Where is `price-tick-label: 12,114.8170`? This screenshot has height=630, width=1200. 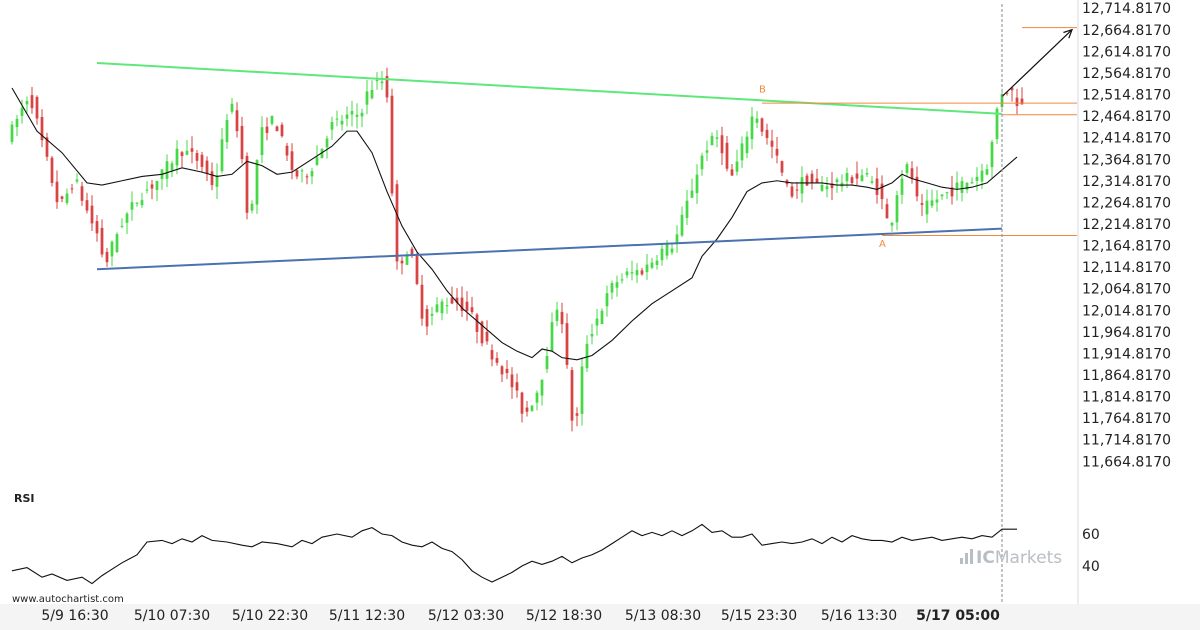 price-tick-label: 12,114.8170 is located at coordinates (1126, 268).